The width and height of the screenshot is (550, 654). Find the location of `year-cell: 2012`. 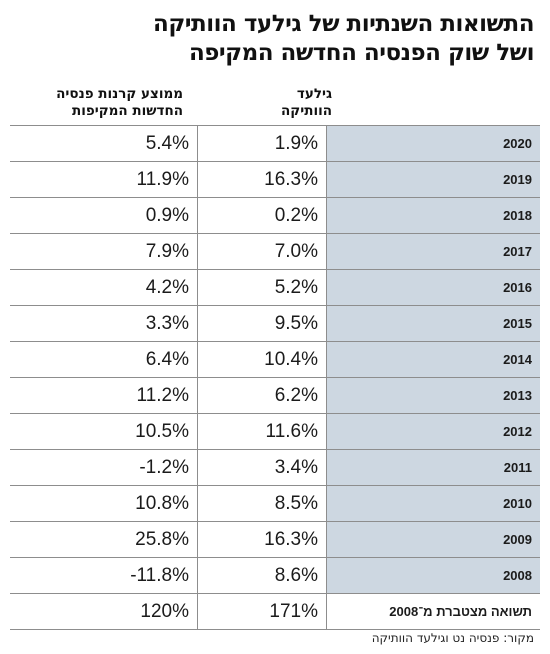

year-cell: 2012 is located at coordinates (433, 431).